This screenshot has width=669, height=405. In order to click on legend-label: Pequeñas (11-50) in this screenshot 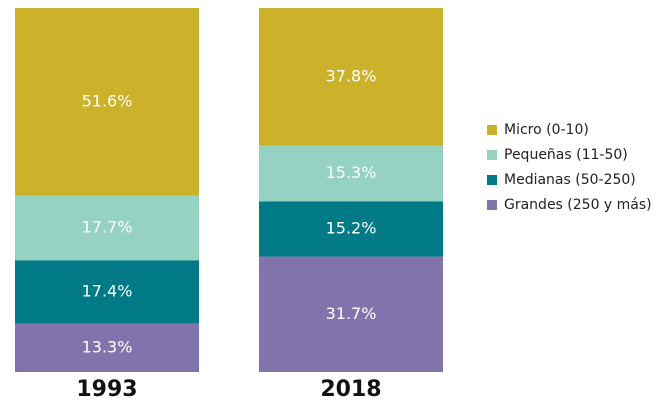, I will do `click(566, 155)`.